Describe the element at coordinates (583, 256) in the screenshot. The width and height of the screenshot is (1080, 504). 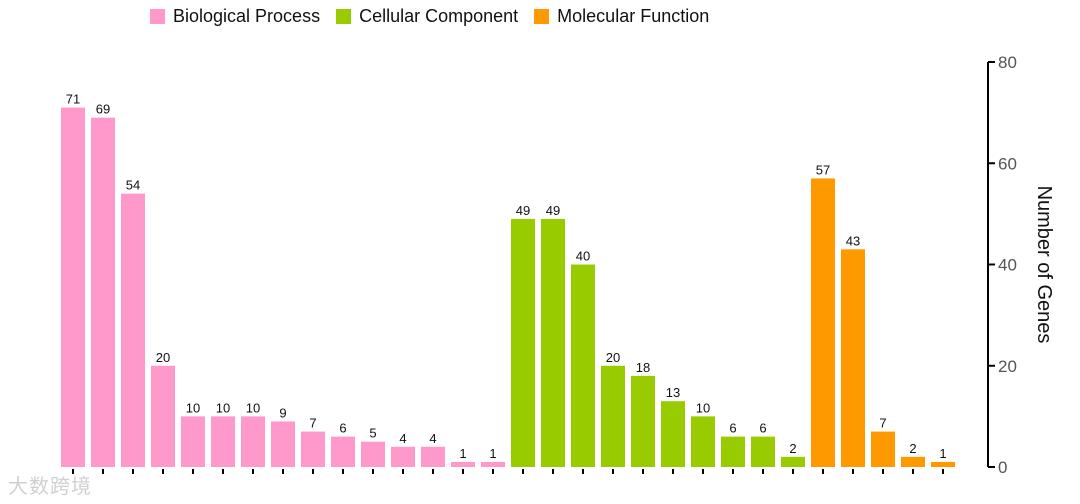
I see `data-label: 40` at that location.